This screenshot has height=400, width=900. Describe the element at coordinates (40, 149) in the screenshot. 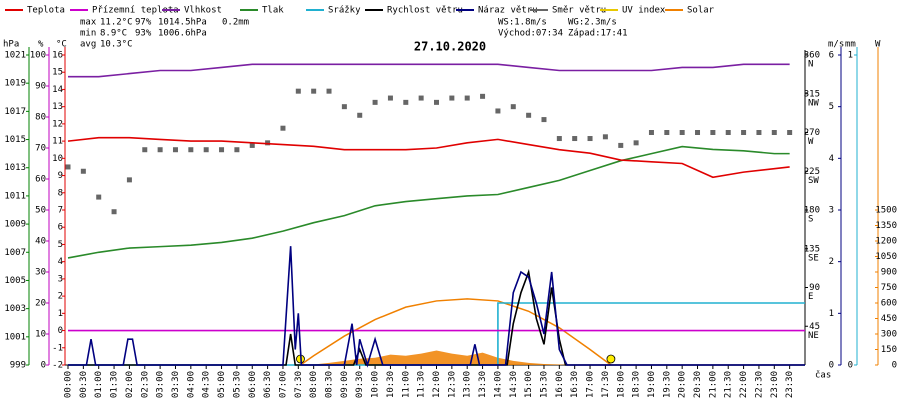

I see `y-tick-label: 70` at that location.